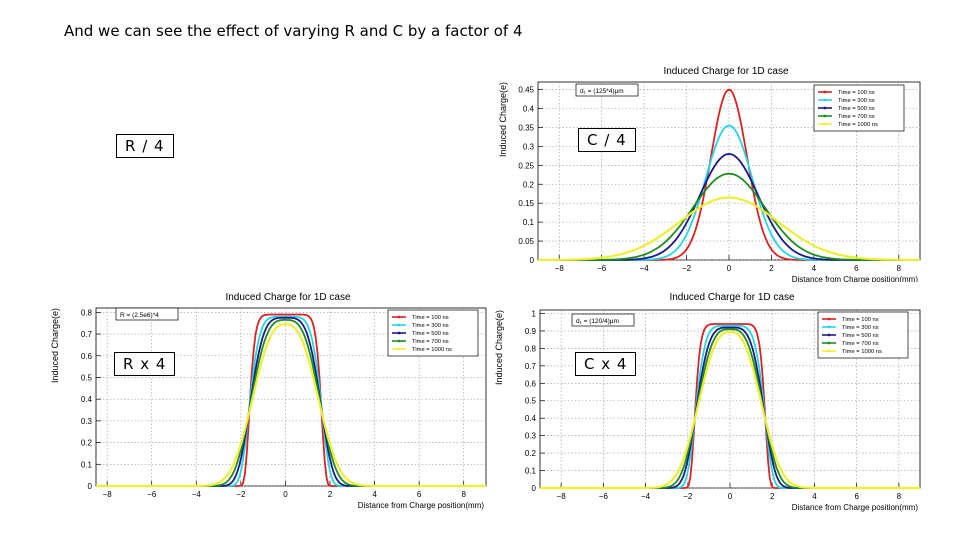 This screenshot has height=540, width=960. I want to click on y-tick-label: 0.05, so click(526, 241).